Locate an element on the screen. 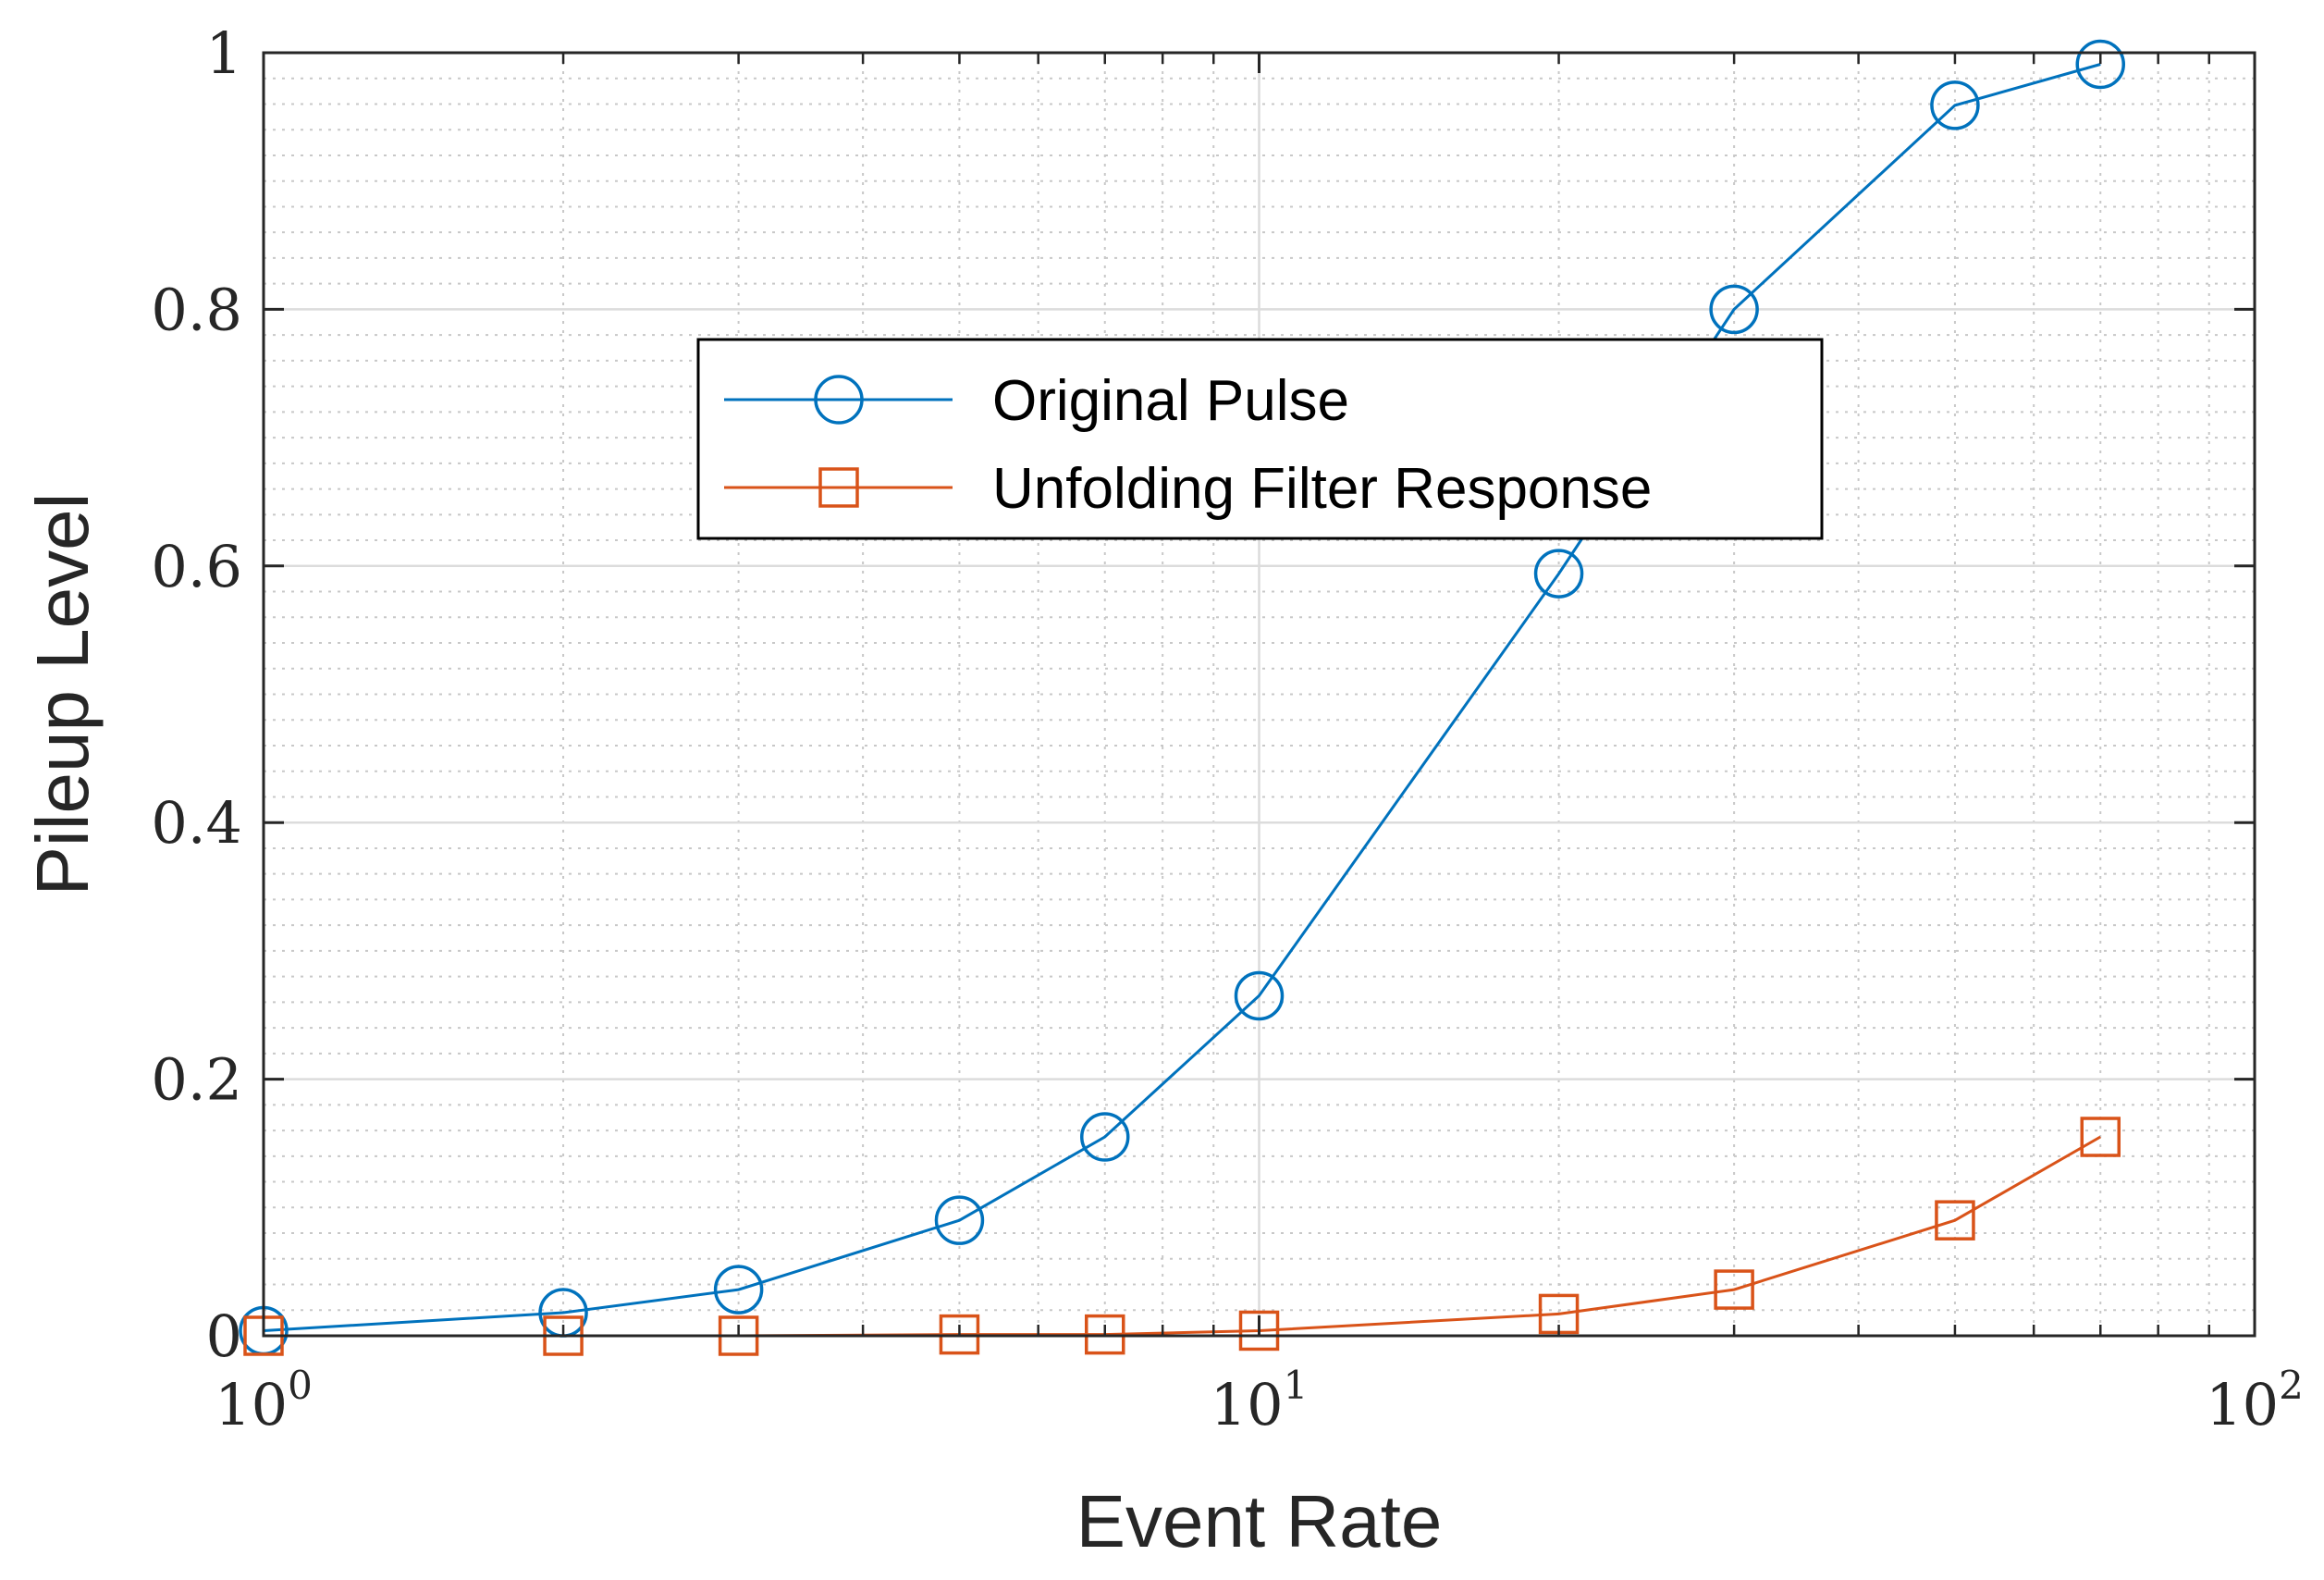 Image resolution: width=2324 pixels, height=1580 pixels. legend-entry: Original Pulse is located at coordinates (1036, 401).